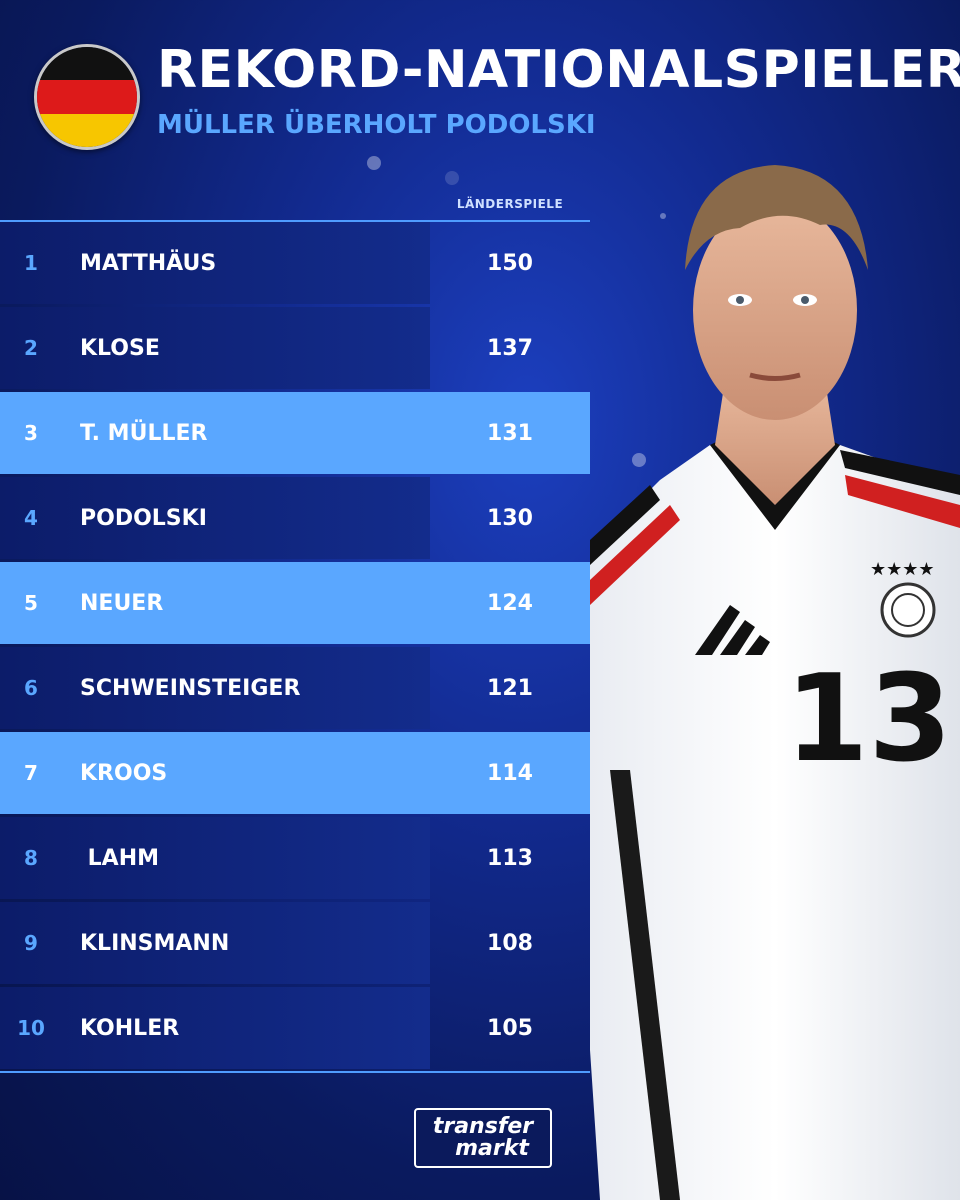  Describe the element at coordinates (492, 1148) in the screenshot. I see `logo-line2: markt` at that location.